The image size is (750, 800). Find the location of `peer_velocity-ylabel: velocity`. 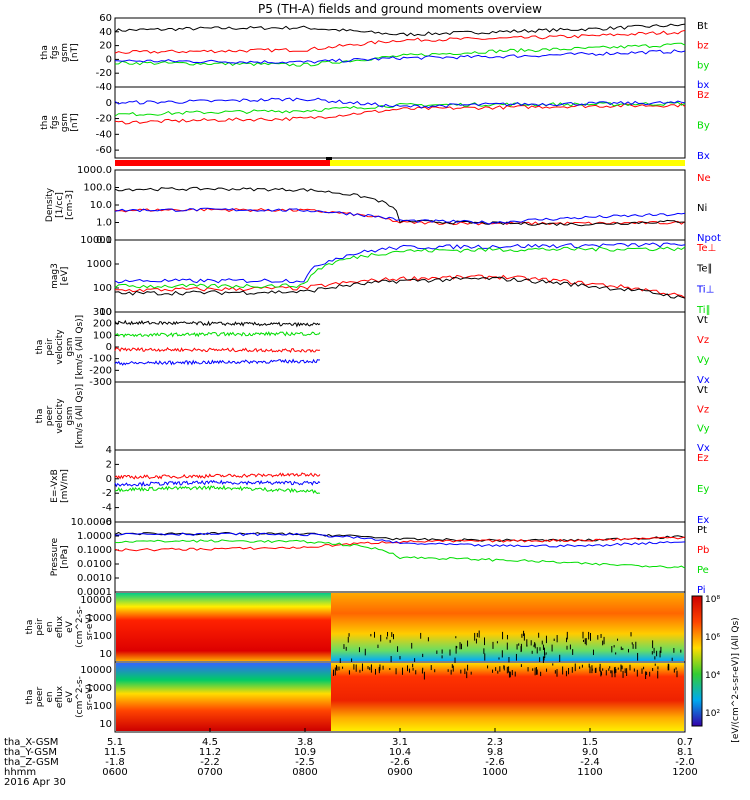

peer_velocity-ylabel: velocity is located at coordinates (60, 416).